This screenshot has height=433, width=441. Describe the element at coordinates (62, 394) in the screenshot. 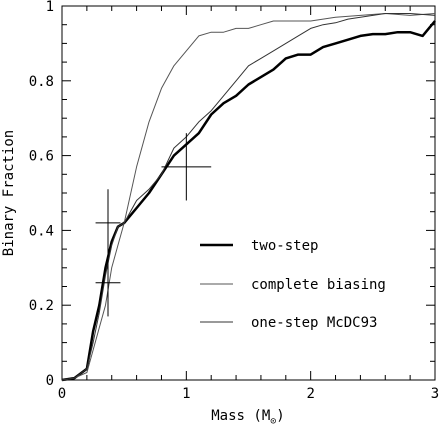

I see `x-tick-label: 0` at that location.